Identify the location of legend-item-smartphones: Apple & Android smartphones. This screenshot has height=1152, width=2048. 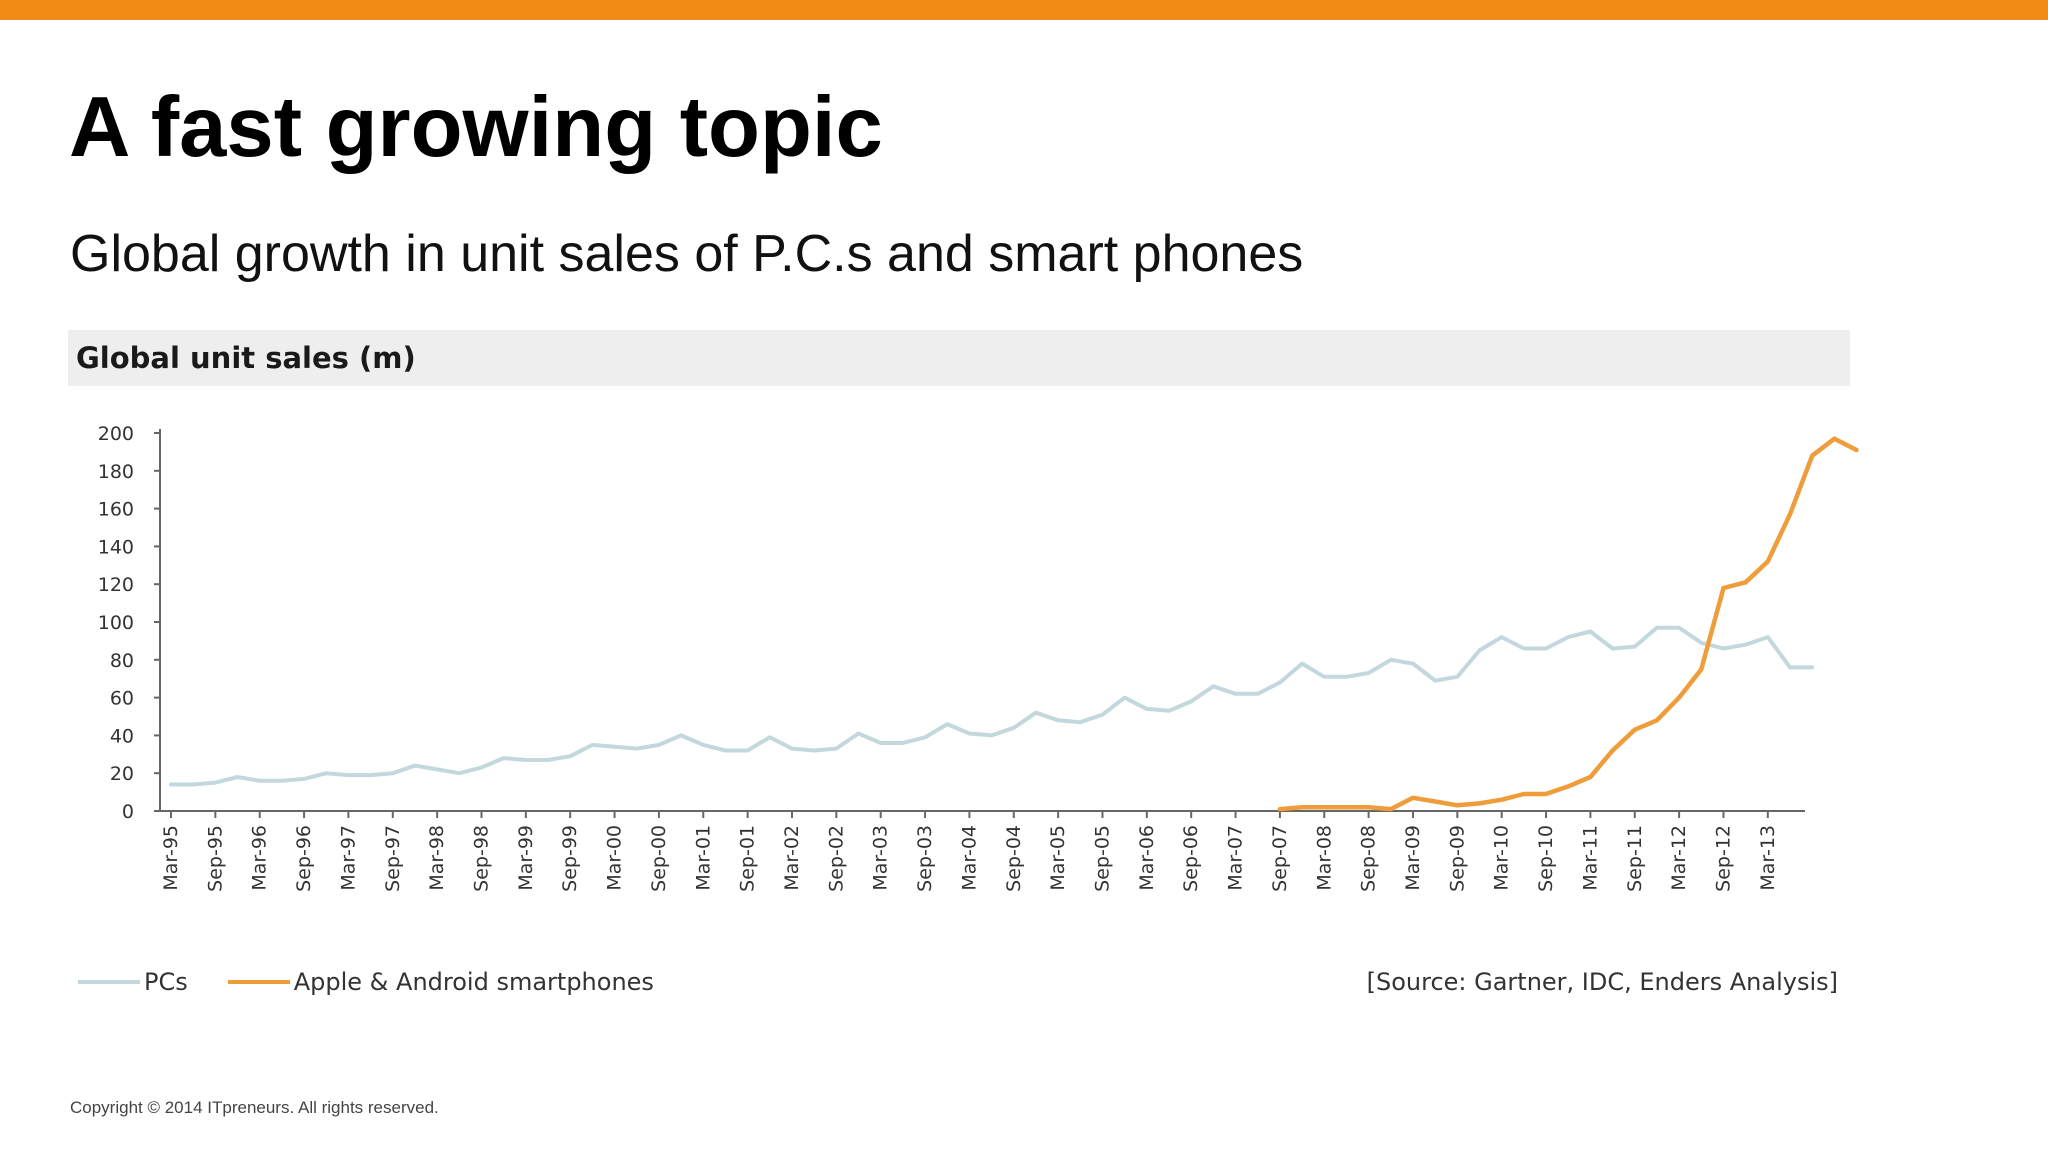
(440, 982).